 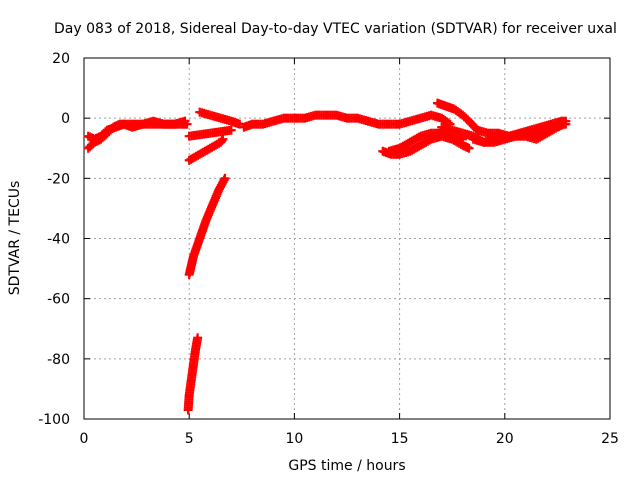 What do you see at coordinates (58, 360) in the screenshot?
I see `y-tick-label: -80` at bounding box center [58, 360].